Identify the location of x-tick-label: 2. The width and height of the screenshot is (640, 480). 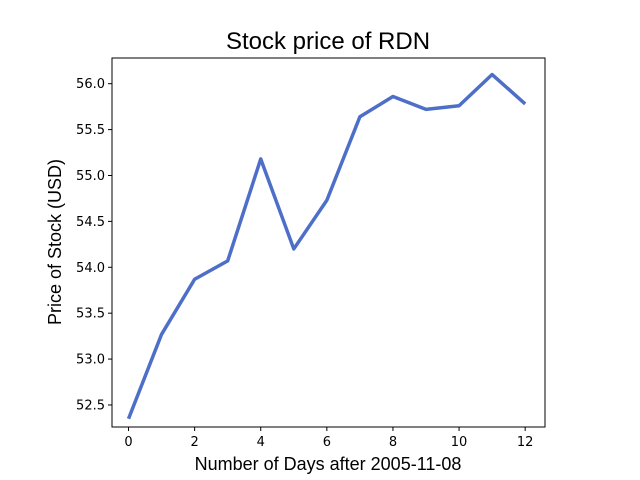
(194, 442).